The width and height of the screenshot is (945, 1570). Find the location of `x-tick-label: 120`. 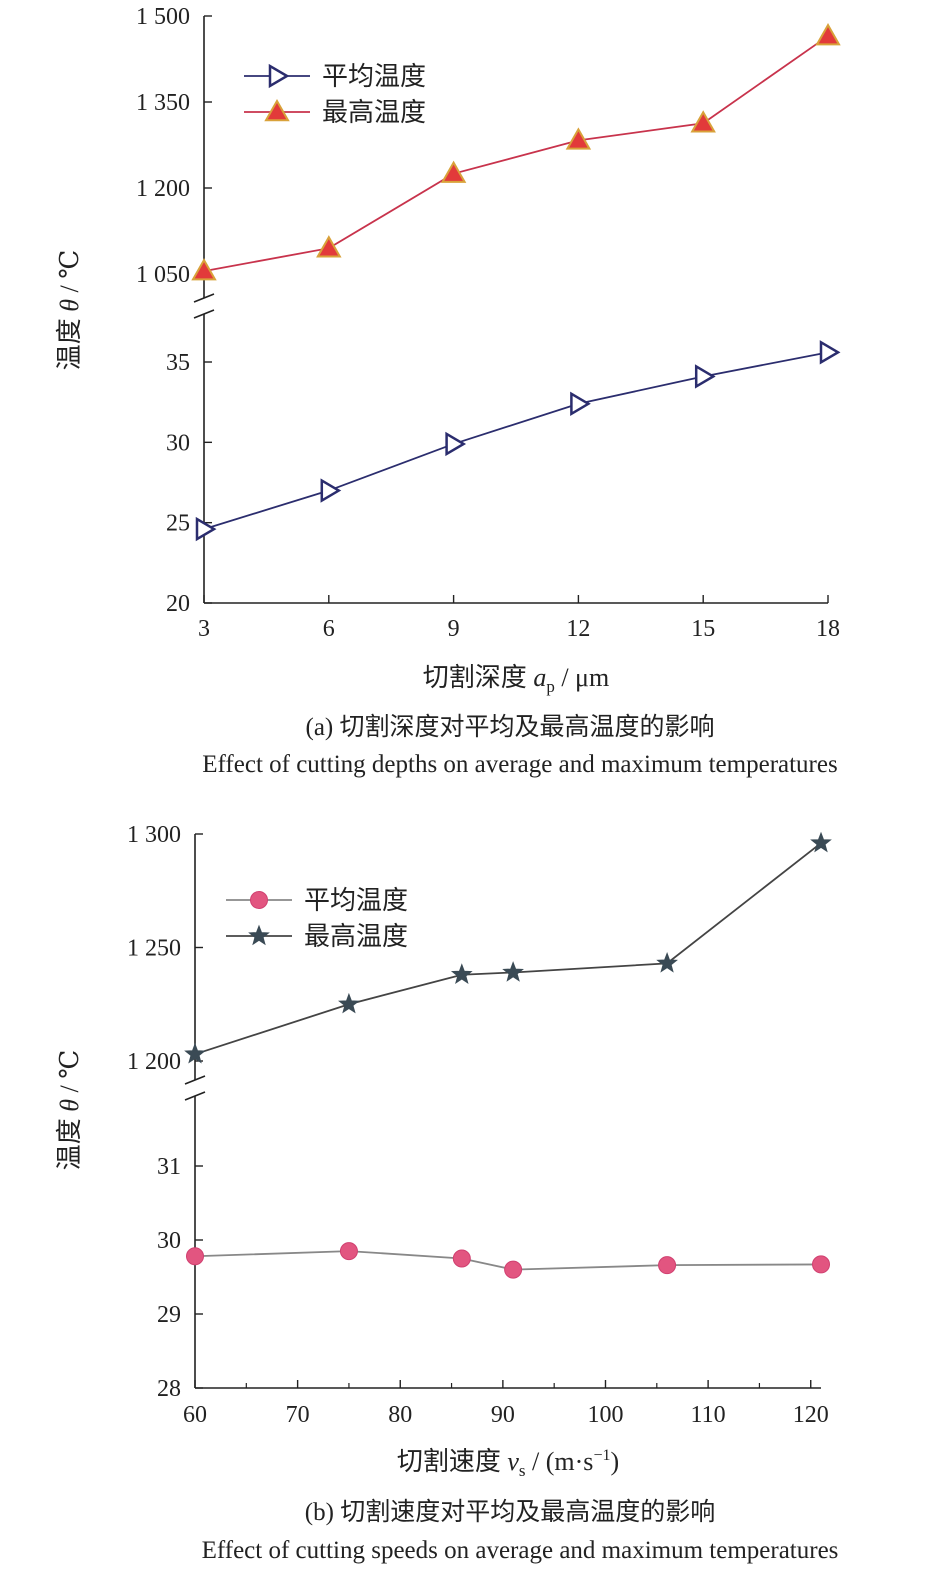

x-tick-label: 120 is located at coordinates (811, 1415).